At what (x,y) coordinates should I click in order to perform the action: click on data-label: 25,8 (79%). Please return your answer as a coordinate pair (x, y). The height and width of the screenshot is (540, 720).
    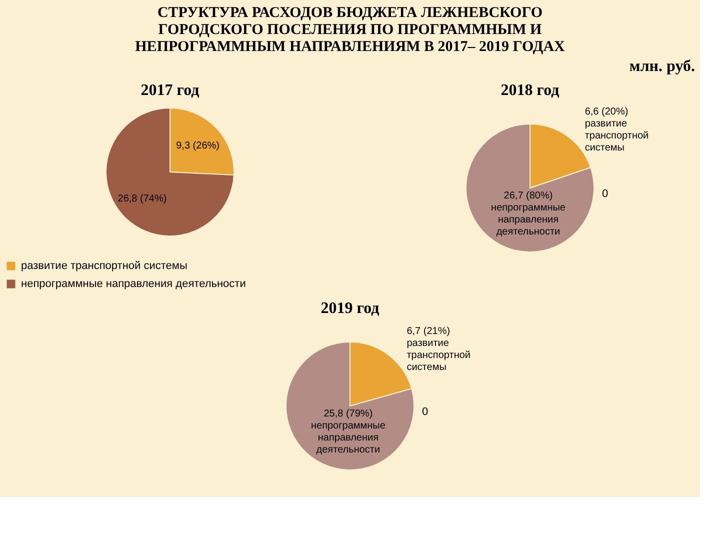
    Looking at the image, I should click on (348, 414).